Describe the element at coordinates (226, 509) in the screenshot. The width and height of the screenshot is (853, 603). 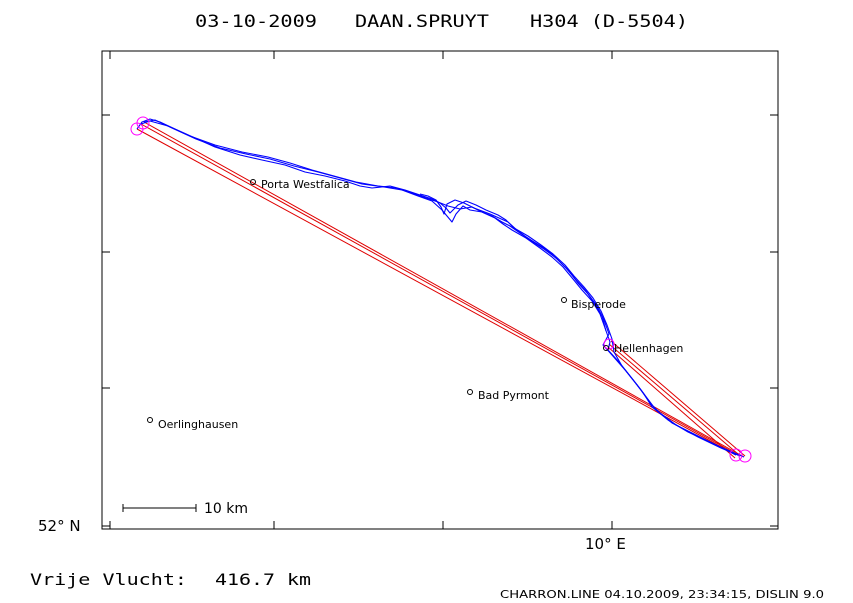
I see `scale-bar-label: 10 km` at that location.